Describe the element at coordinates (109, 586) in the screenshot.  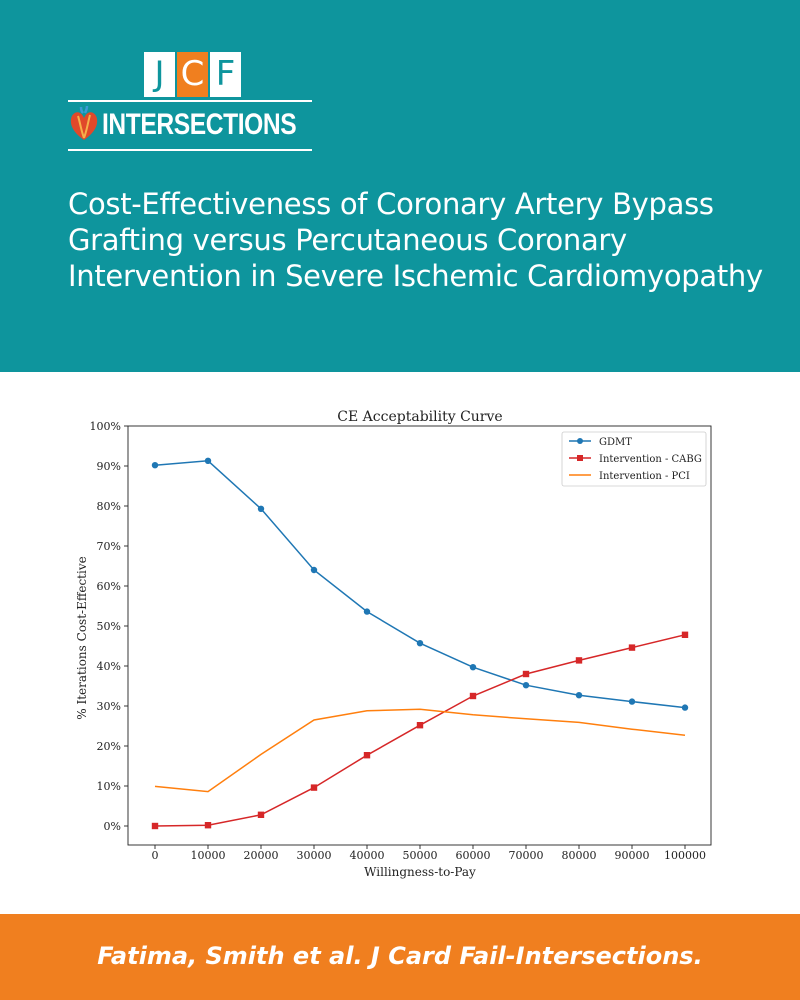
I see `y-tick-label: 60%` at that location.